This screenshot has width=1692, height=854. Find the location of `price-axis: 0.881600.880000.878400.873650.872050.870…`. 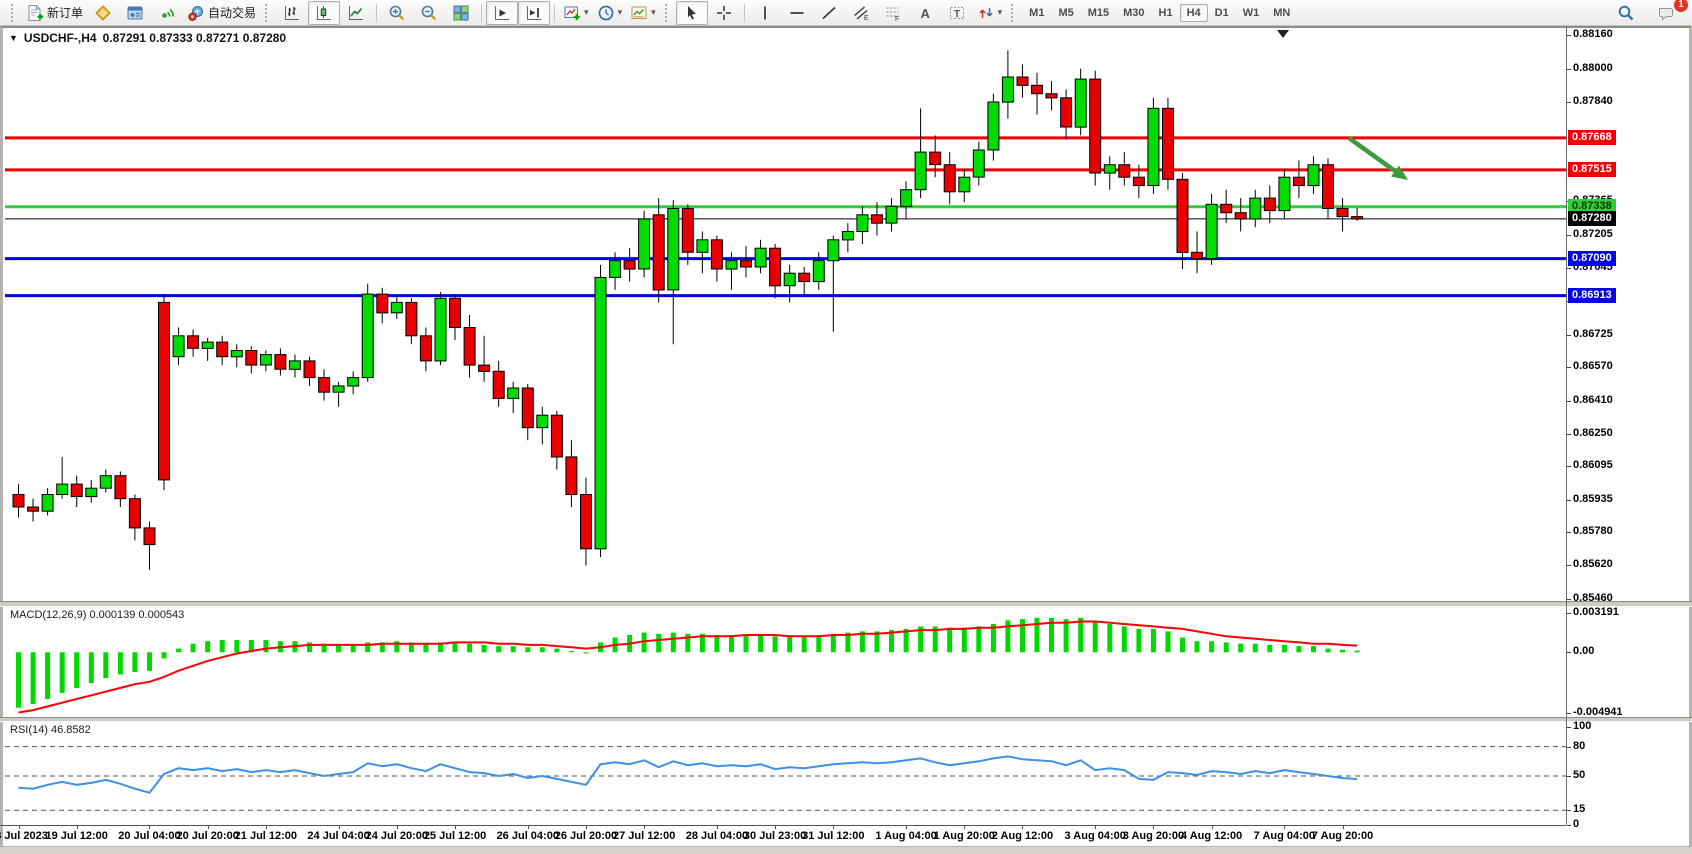

price-axis: 0.881600.880000.878400.873650.872050.870… is located at coordinates (1629, 429).